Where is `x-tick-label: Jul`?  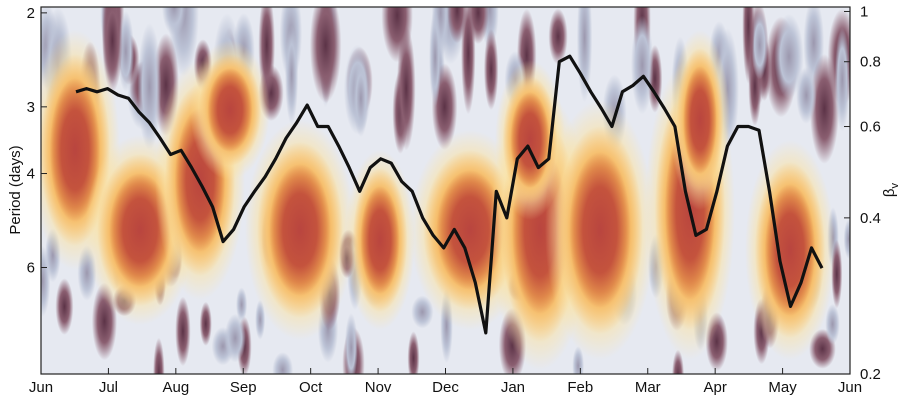 x-tick-label: Jul is located at coordinates (108, 387).